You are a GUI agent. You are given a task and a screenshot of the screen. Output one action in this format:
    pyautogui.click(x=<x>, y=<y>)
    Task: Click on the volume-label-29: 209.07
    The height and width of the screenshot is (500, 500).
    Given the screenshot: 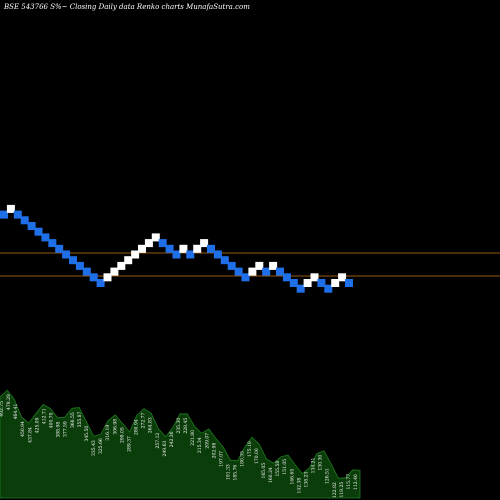 What is the action you would take?
    pyautogui.click(x=207, y=441)
    